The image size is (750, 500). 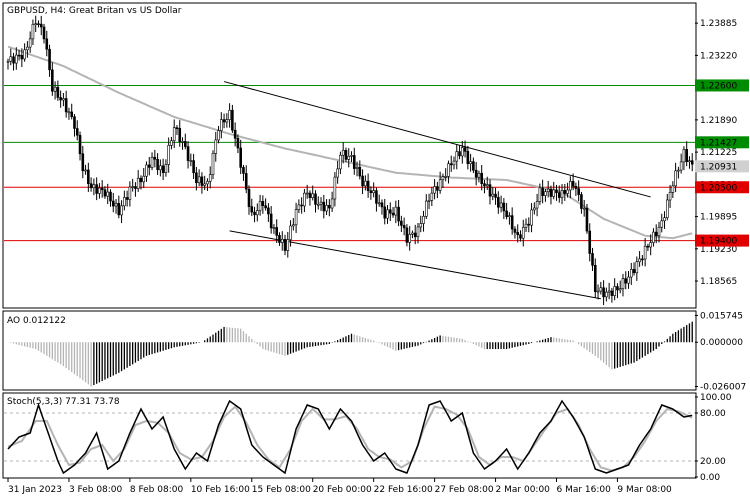 What do you see at coordinates (35, 490) in the screenshot?
I see `time-tick-label: 31 Jan 2023` at bounding box center [35, 490].